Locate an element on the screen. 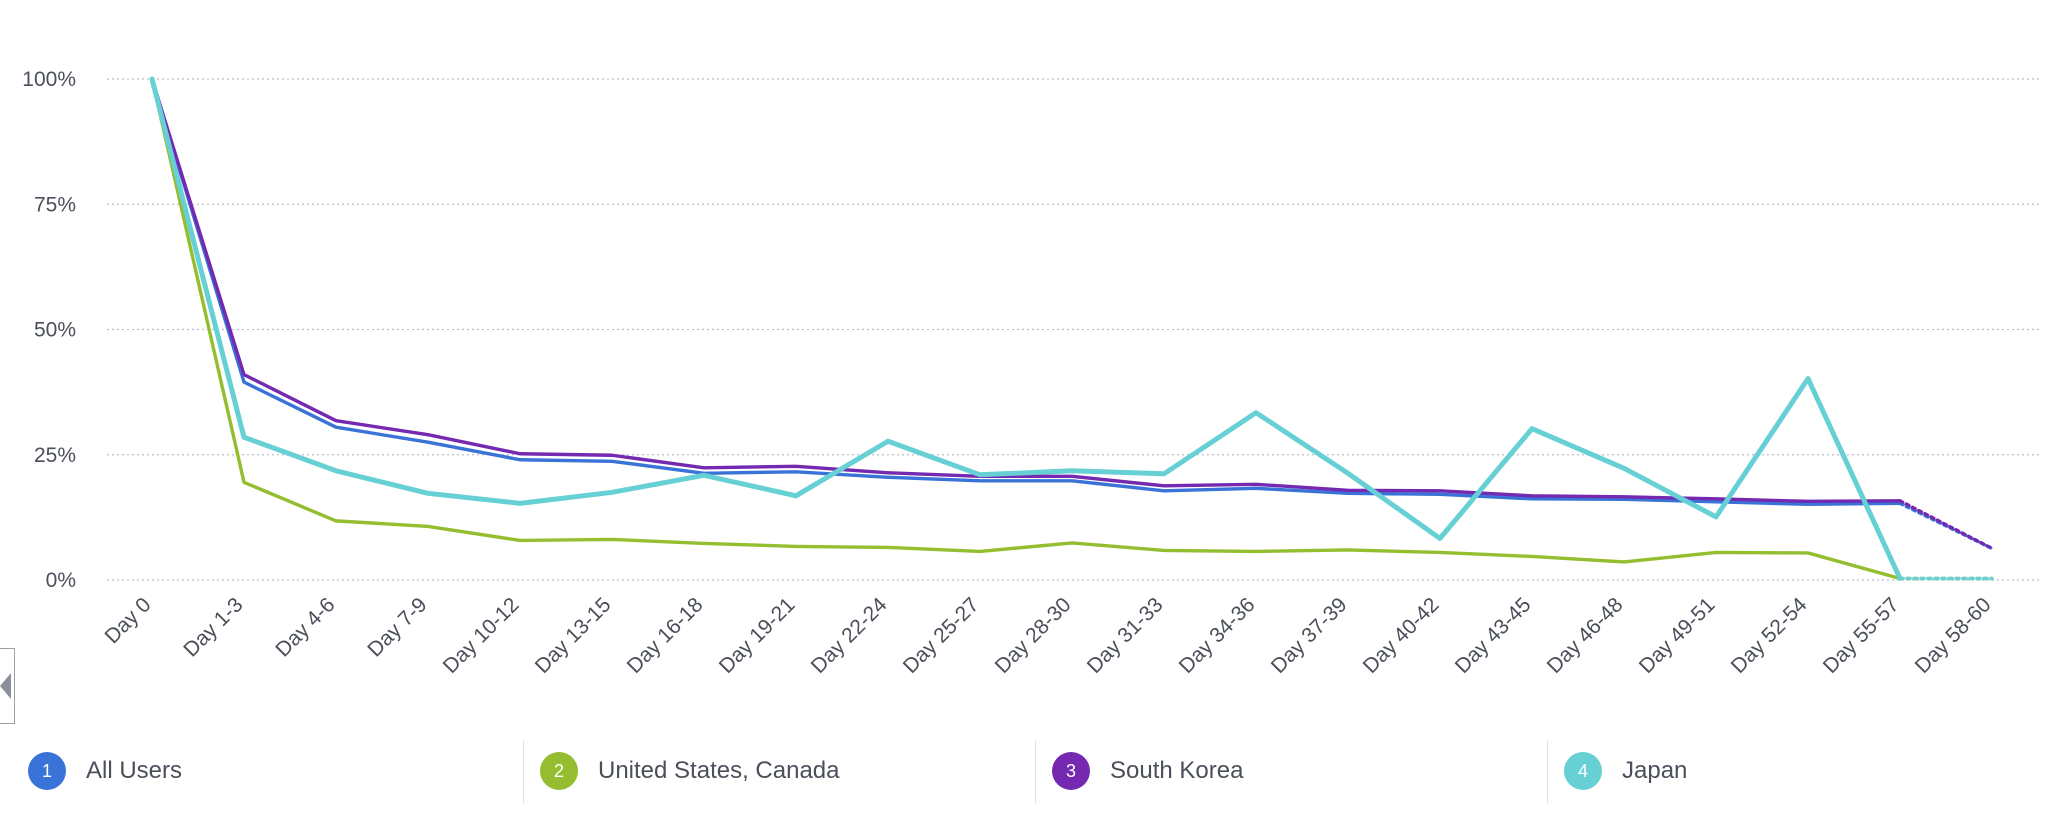 The width and height of the screenshot is (2048, 824). x-tick-label: Day 25-27 is located at coordinates (941, 635).